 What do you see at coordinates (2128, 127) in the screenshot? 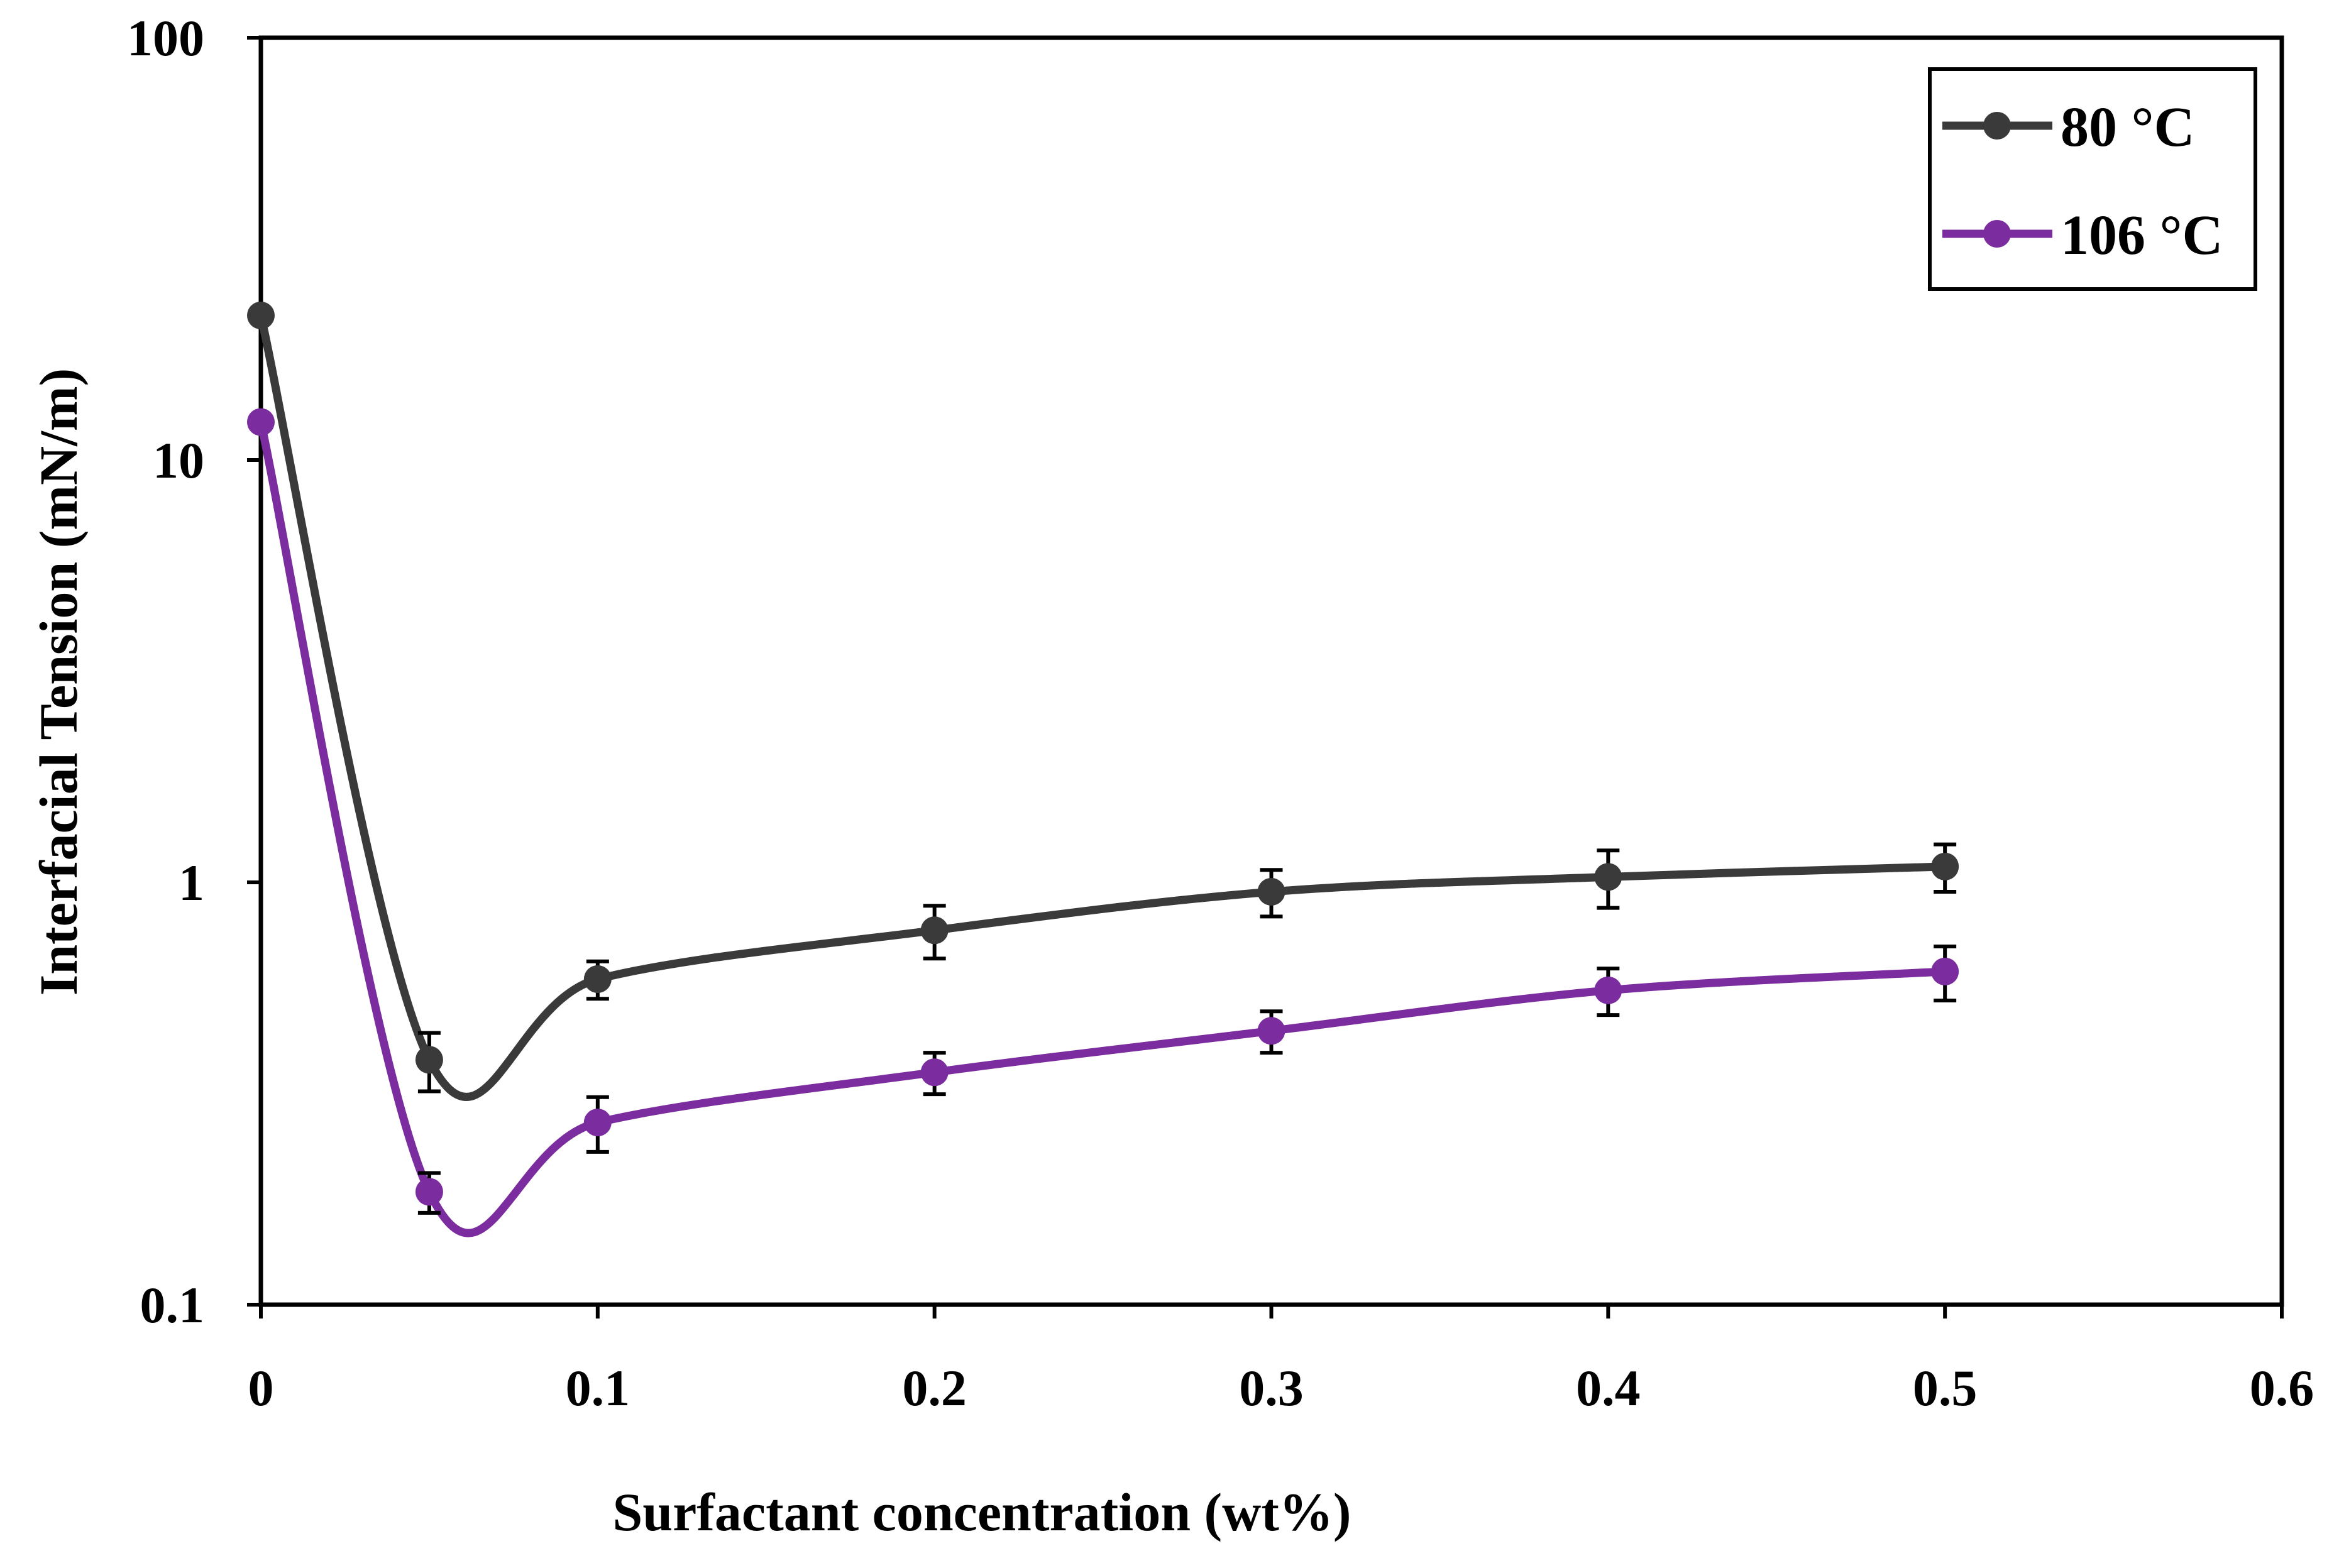
I see `legend-label-80: 80 °C` at bounding box center [2128, 127].